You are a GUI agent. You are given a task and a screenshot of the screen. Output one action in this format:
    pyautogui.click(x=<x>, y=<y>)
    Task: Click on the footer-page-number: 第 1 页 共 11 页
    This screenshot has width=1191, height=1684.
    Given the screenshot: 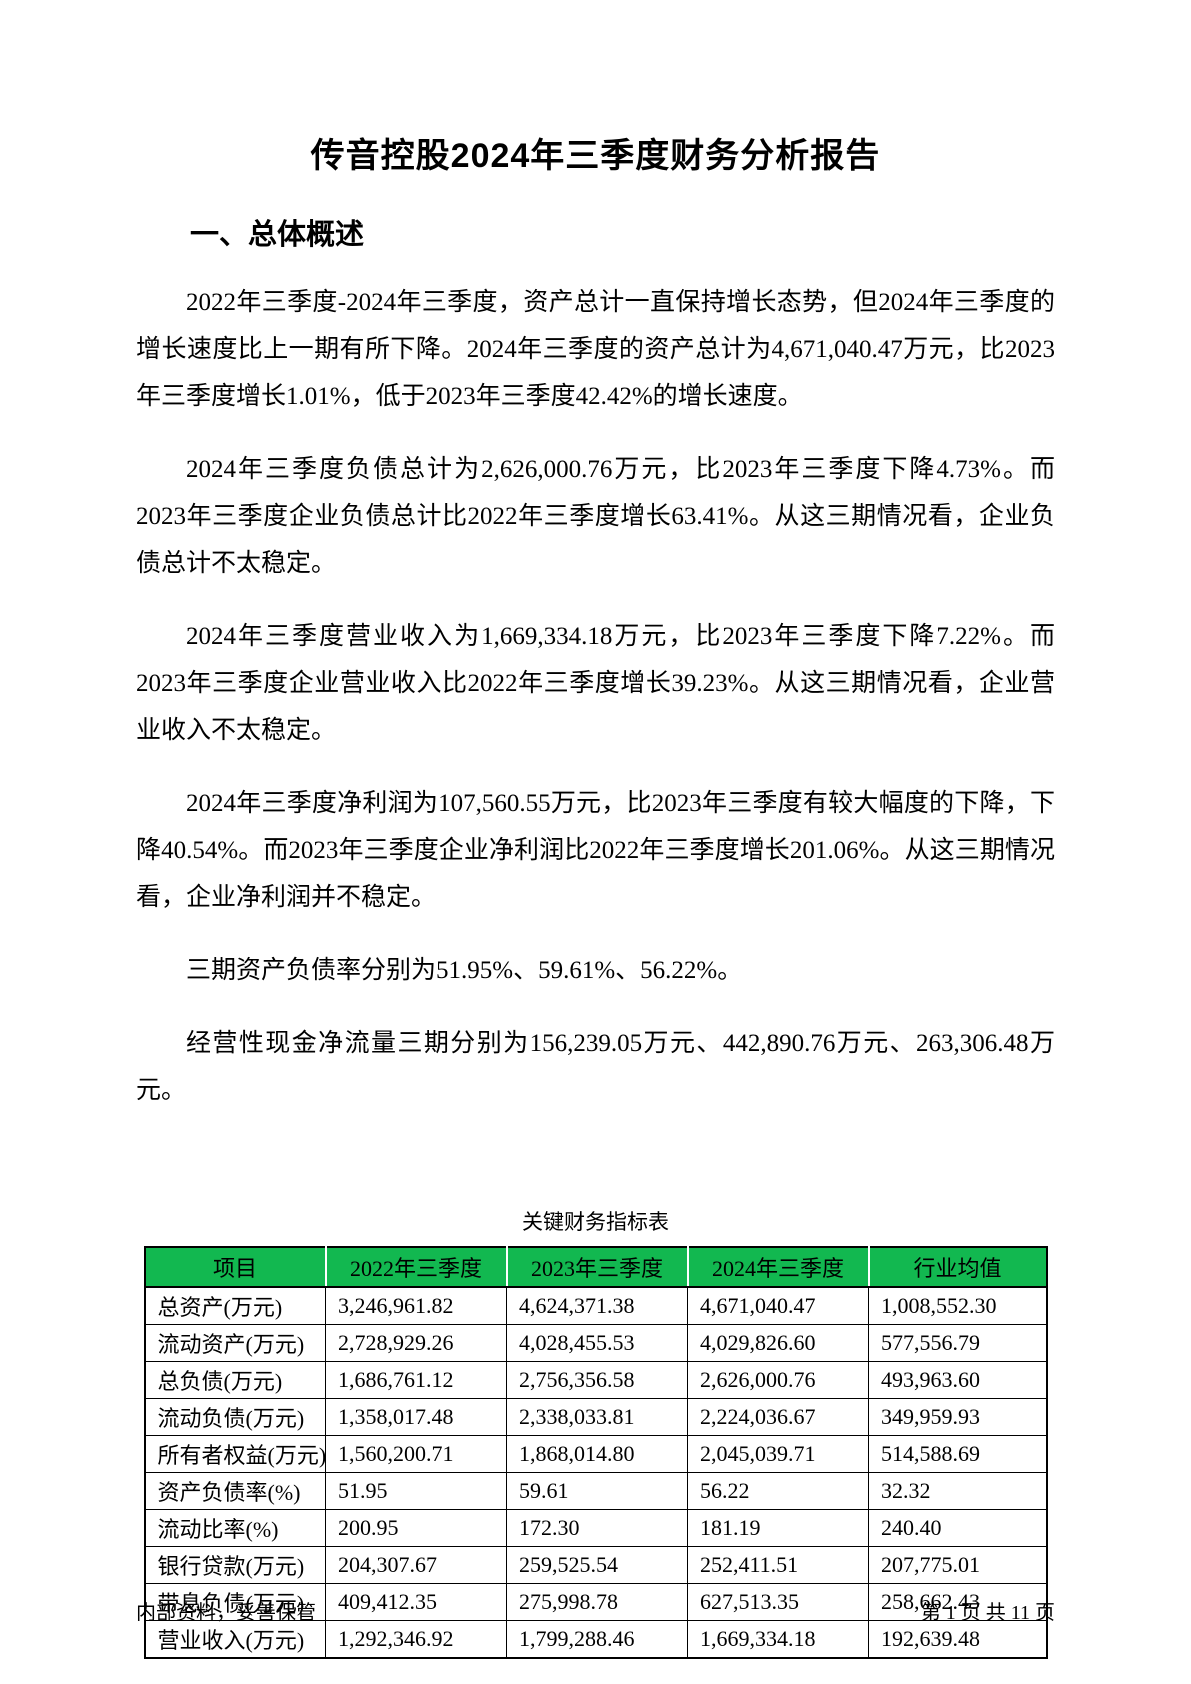 What is the action you would take?
    pyautogui.click(x=987, y=1613)
    